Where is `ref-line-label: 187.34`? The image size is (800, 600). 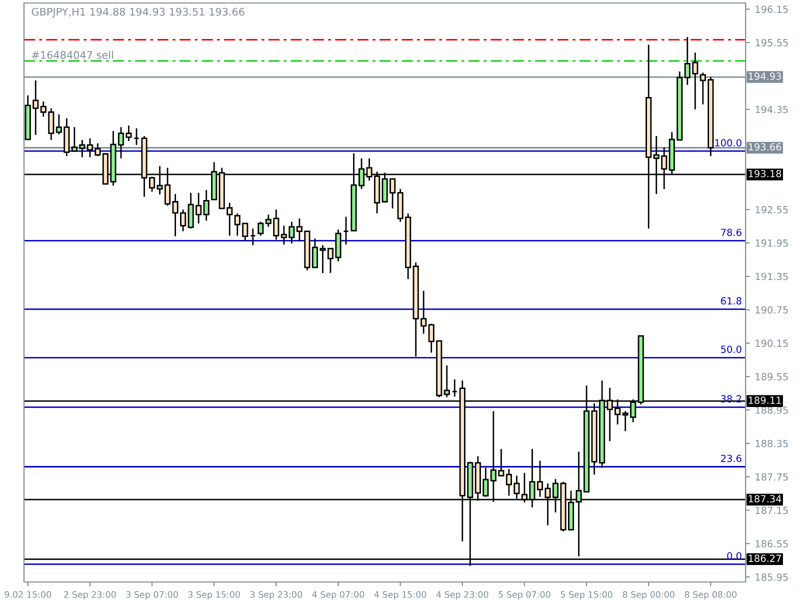 ref-line-label: 187.34 is located at coordinates (765, 498).